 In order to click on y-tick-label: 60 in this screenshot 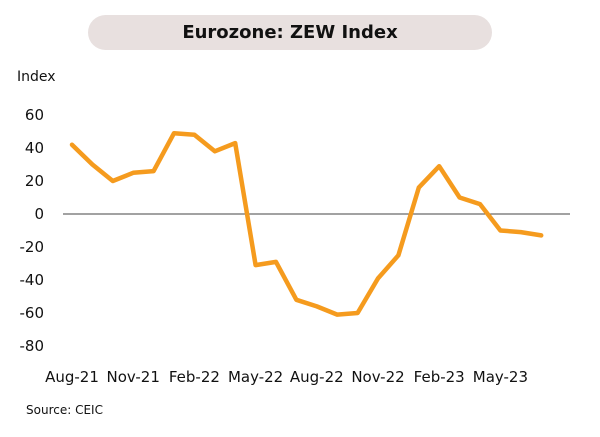, I will do `click(34, 115)`.